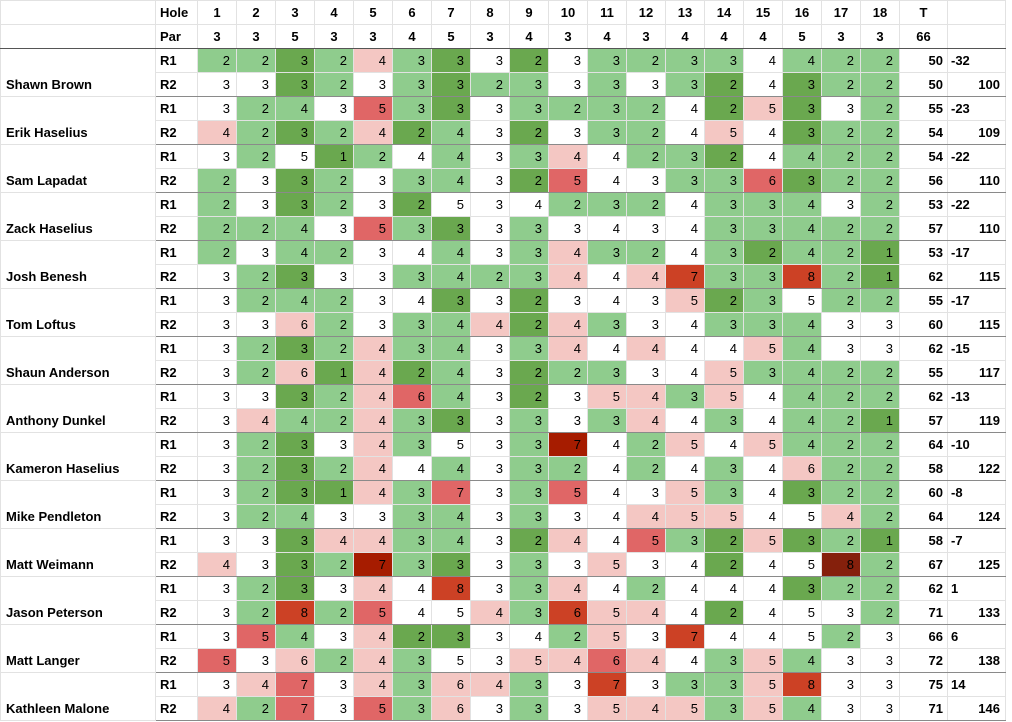 This screenshot has height=722, width=1012. I want to click on score-cell: 7, so click(685, 636).